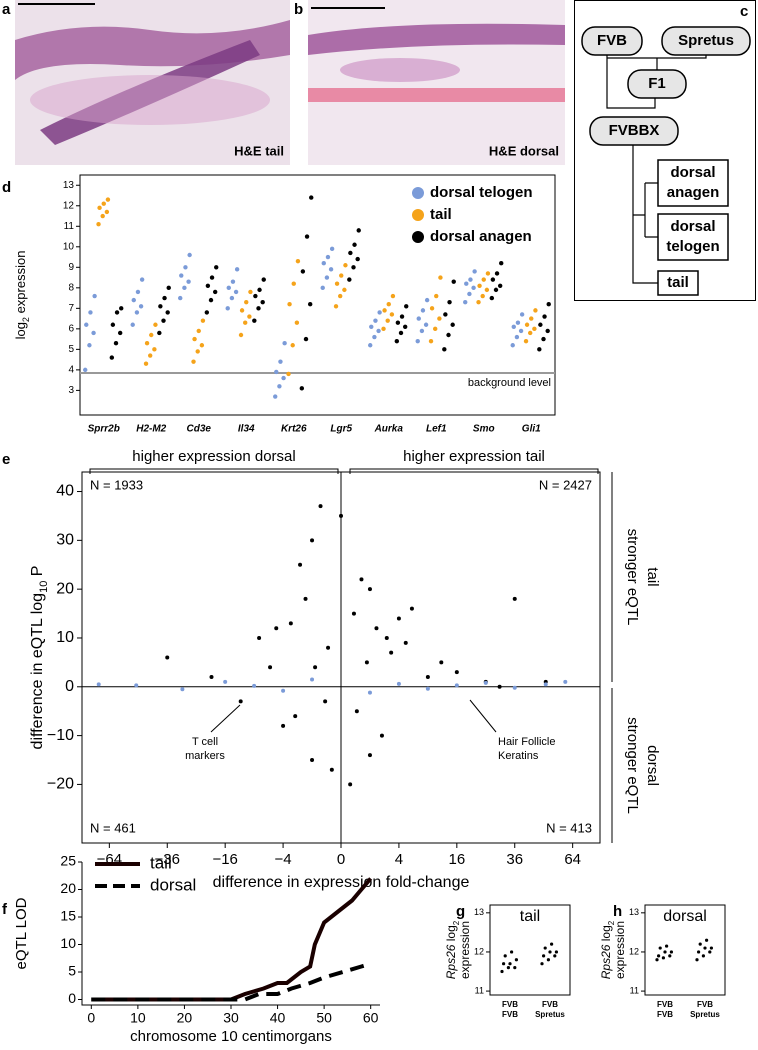 The image size is (758, 1050). Describe the element at coordinates (151, 429) in the screenshot. I see `x-tick-label: H2-M2` at that location.